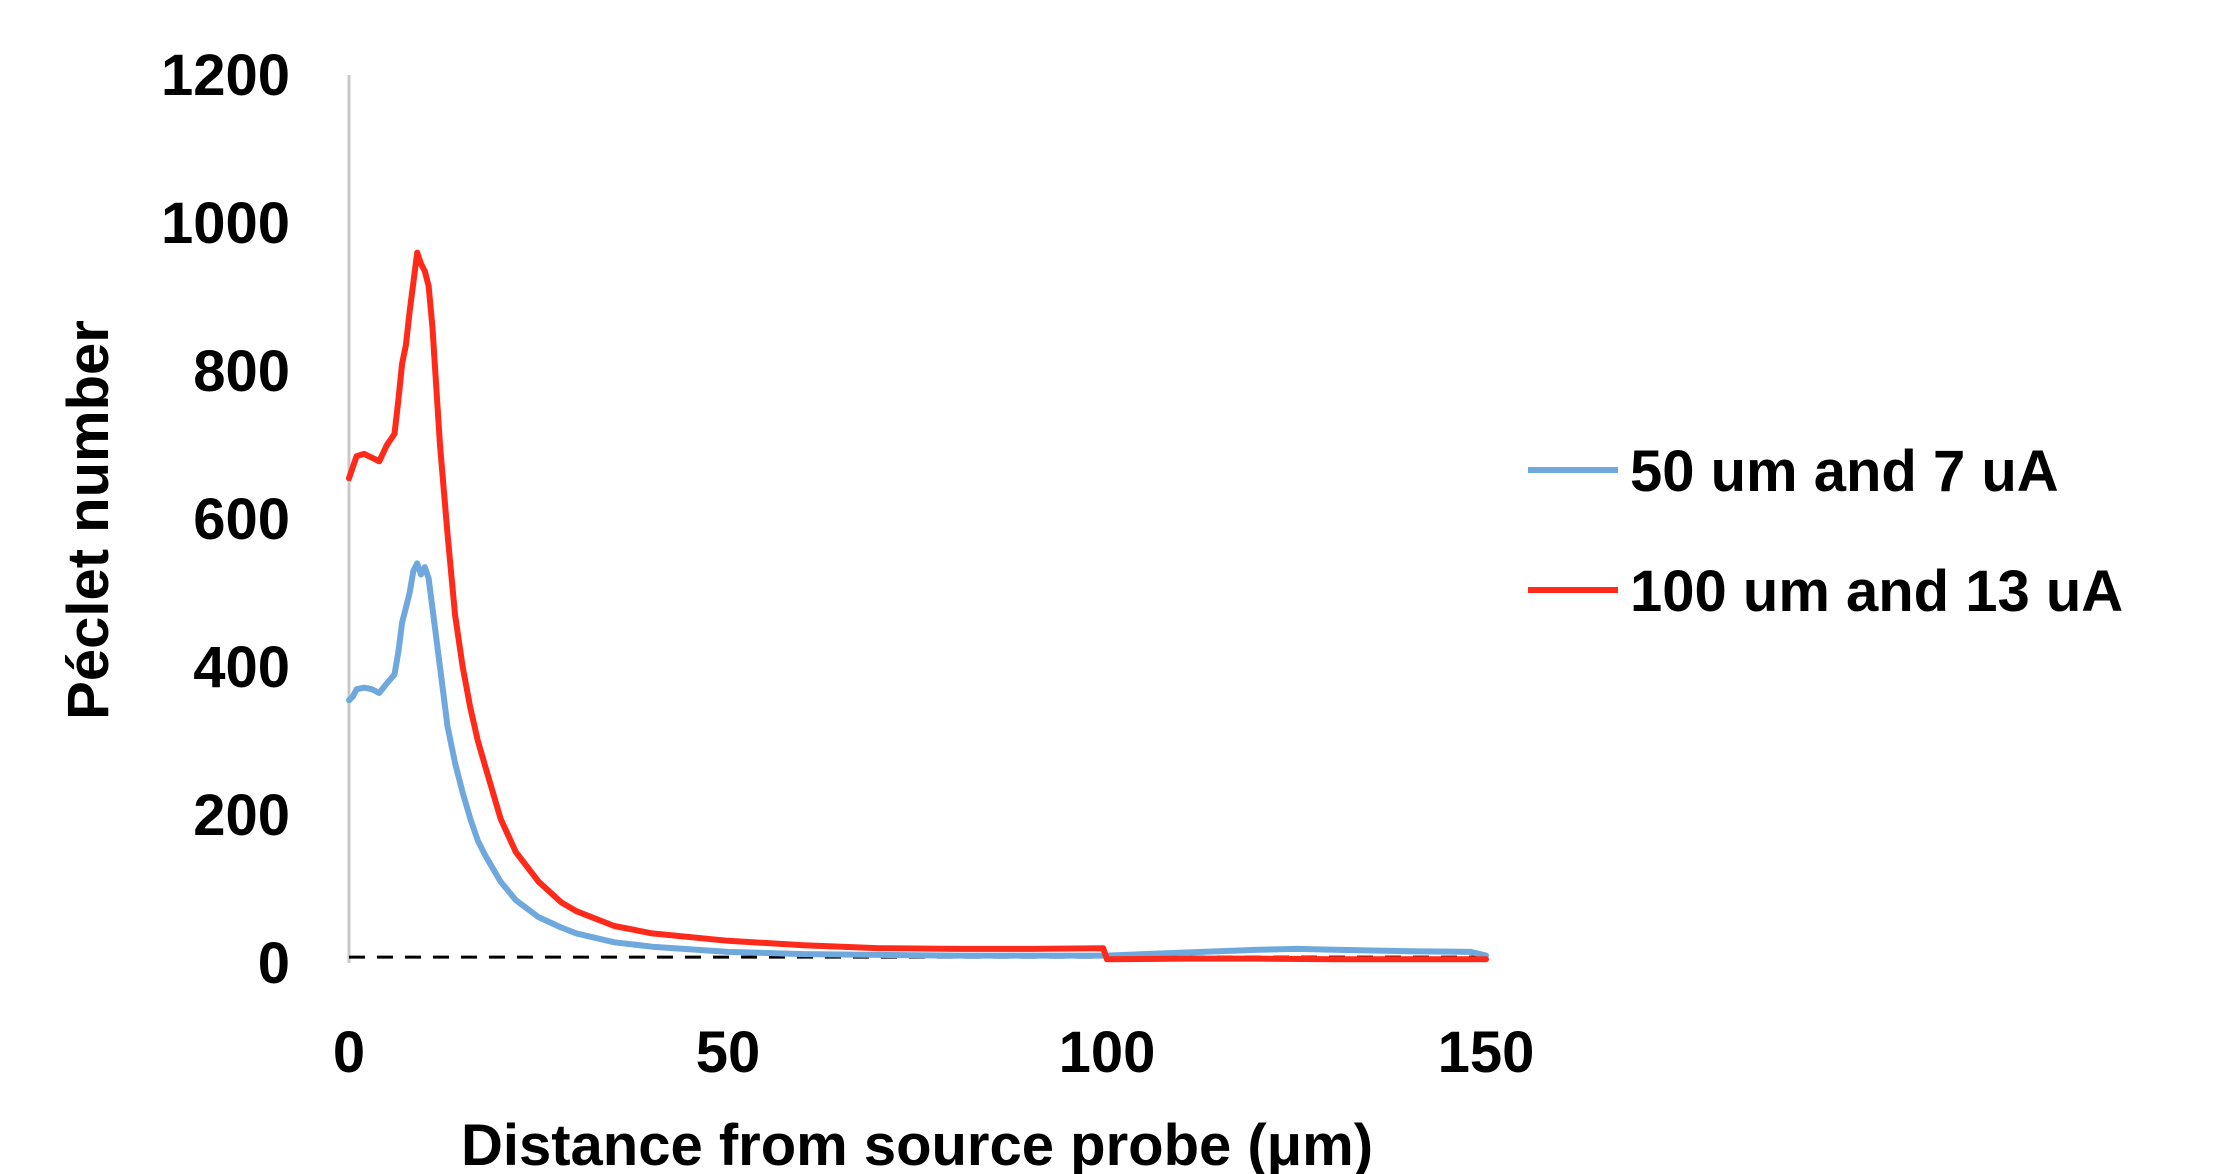 This screenshot has width=2233, height=1174. I want to click on legend-item: 100 um and 13 uA, so click(1825, 591).